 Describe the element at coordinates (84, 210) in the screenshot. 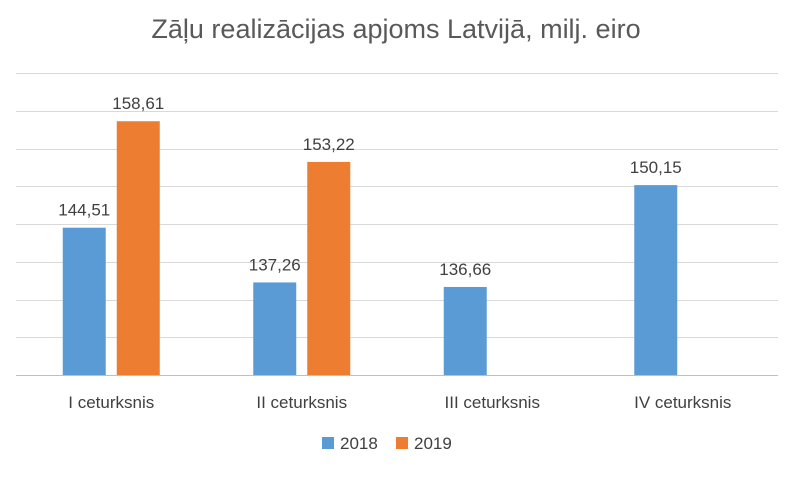

I see `data-label-2018-1: 144,51` at that location.